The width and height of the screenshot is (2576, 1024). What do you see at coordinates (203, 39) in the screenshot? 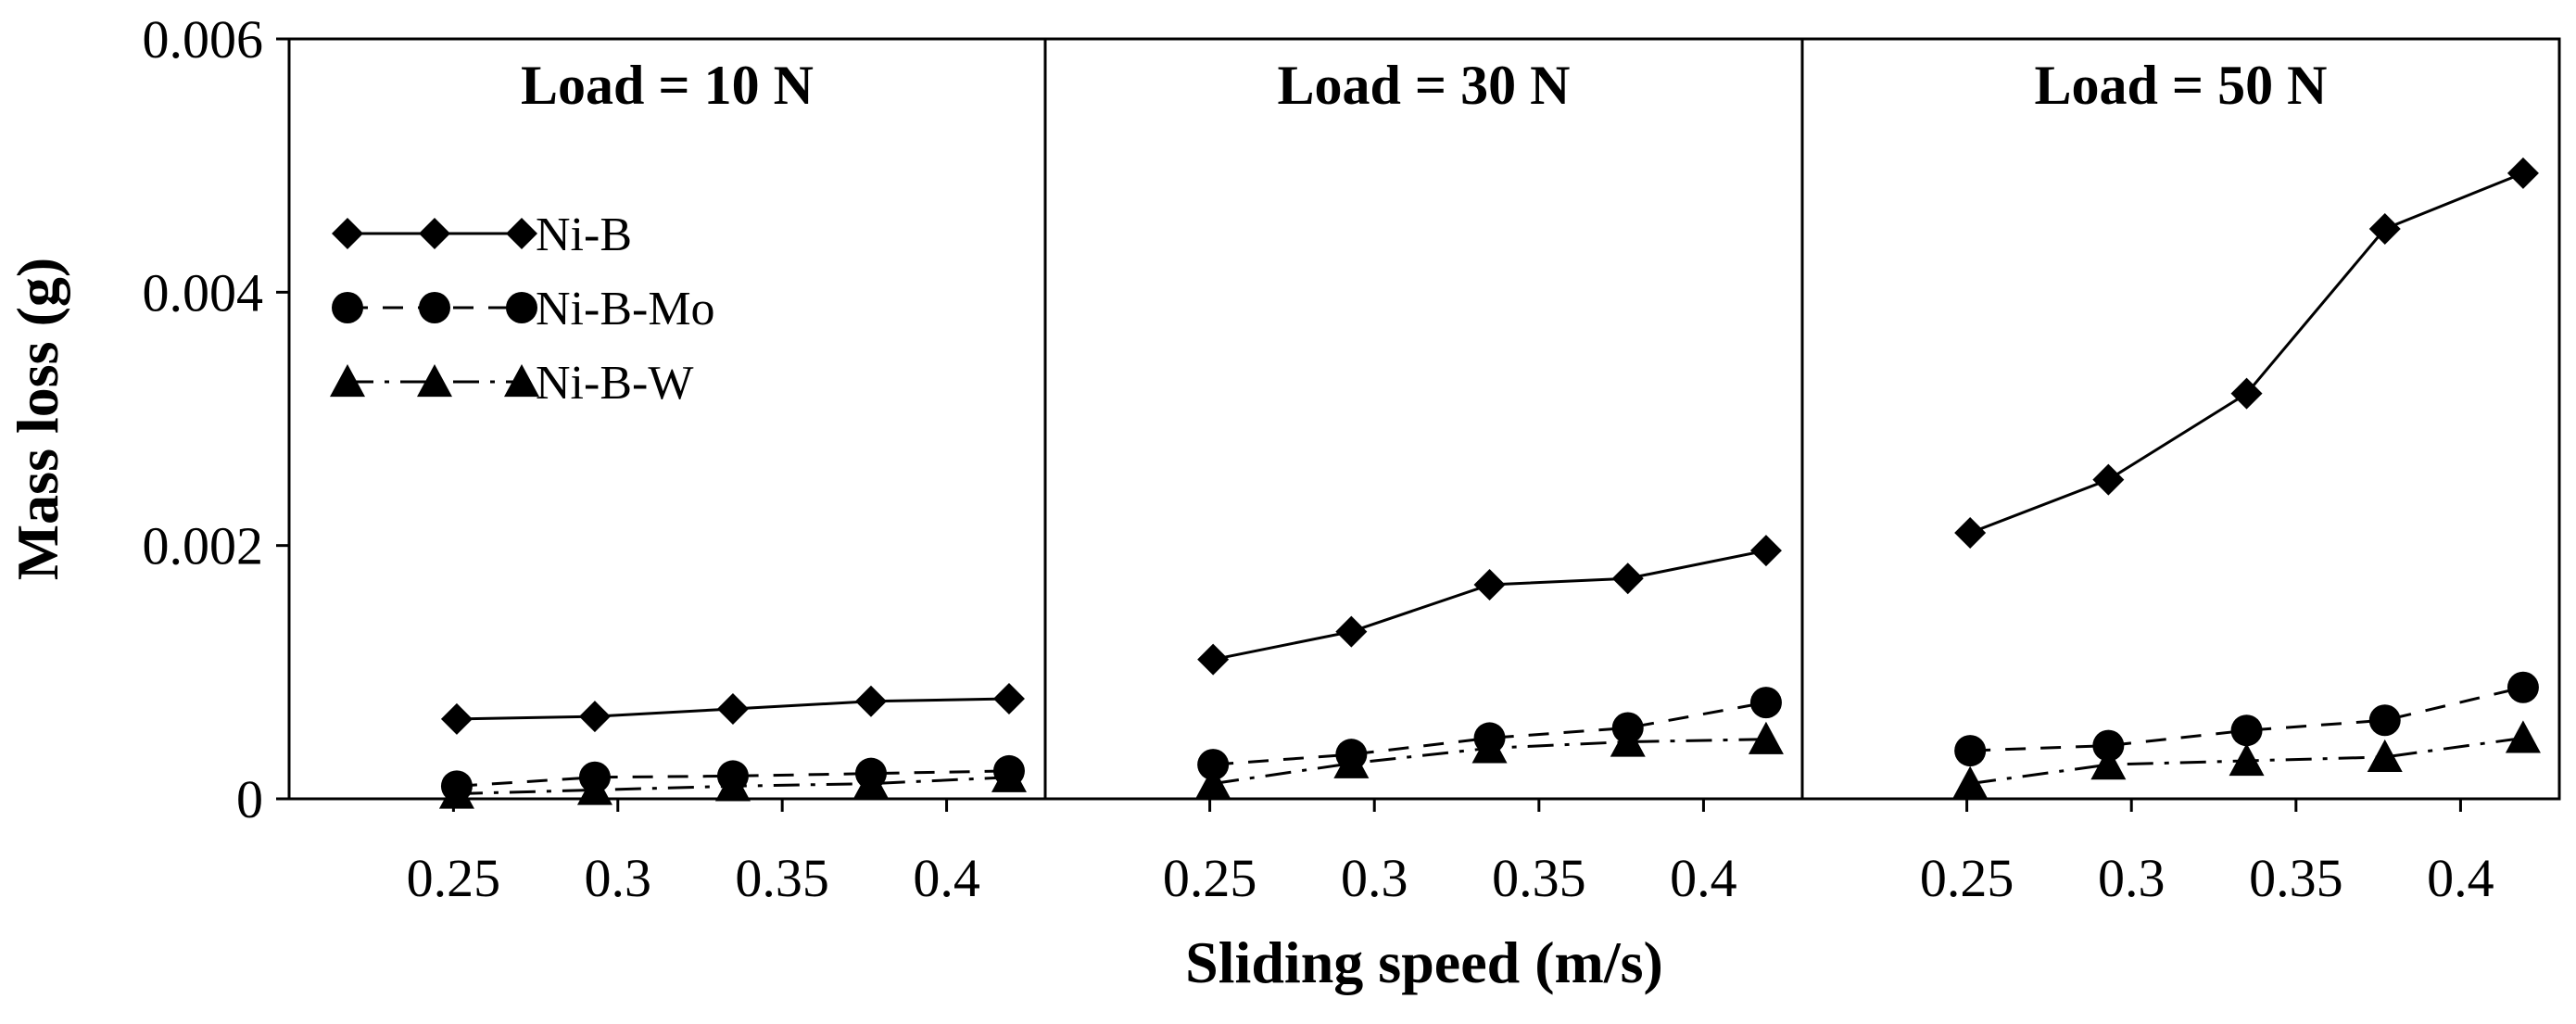
I see `y-tick-label: 0.006` at bounding box center [203, 39].